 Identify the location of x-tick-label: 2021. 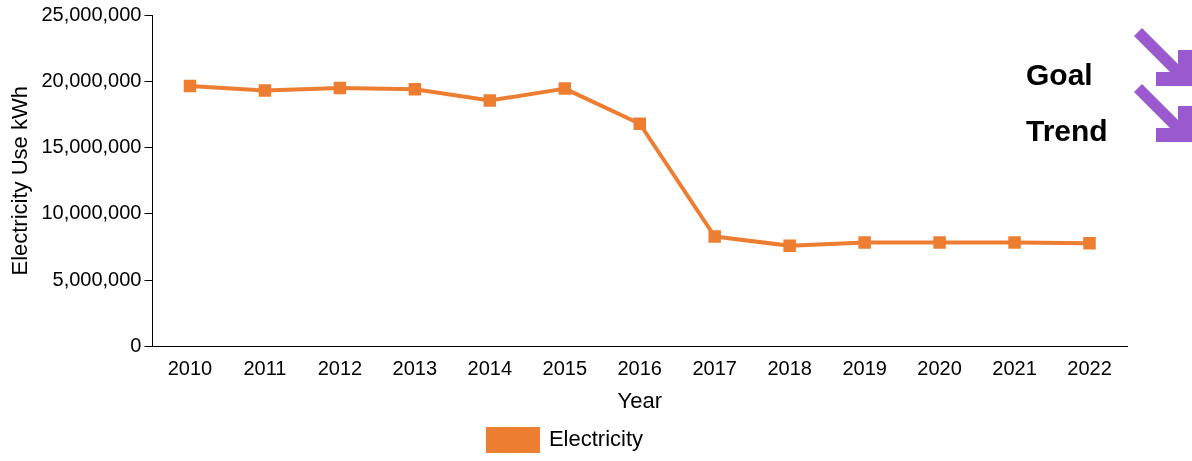
(1014, 368).